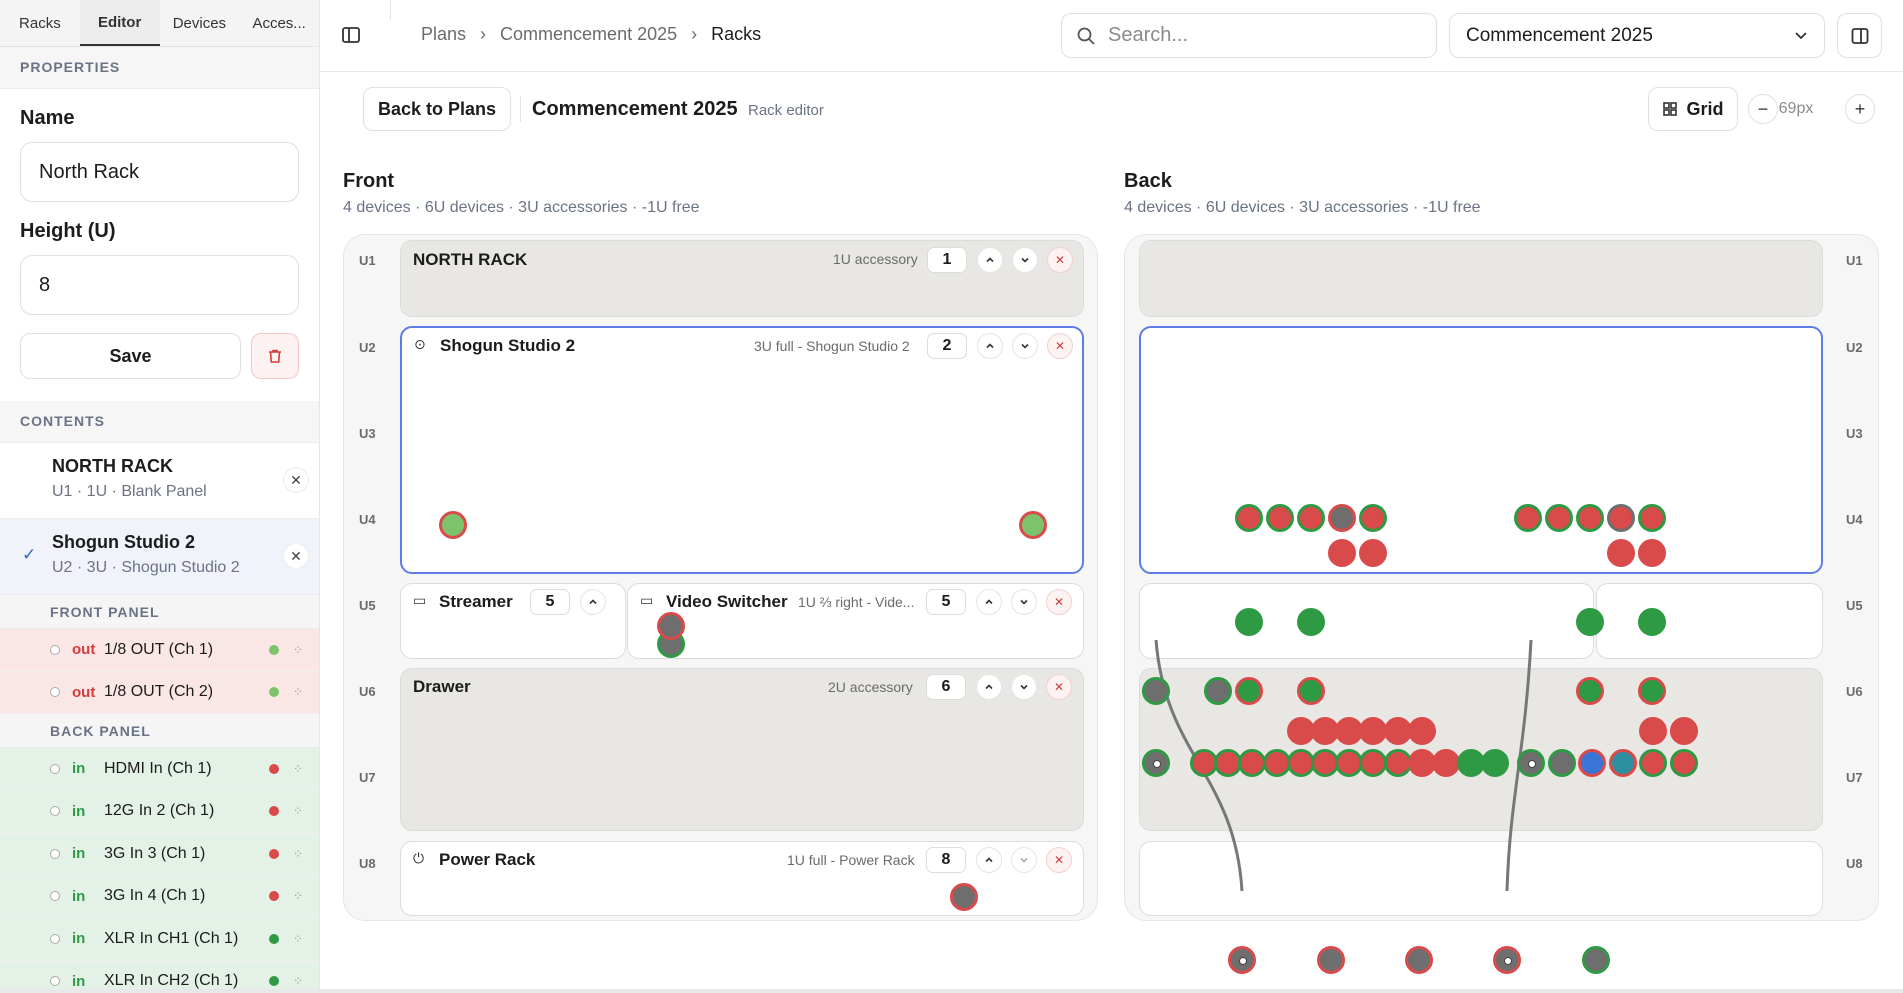  What do you see at coordinates (159, 172) in the screenshot?
I see `rack-name-input: North Rack` at bounding box center [159, 172].